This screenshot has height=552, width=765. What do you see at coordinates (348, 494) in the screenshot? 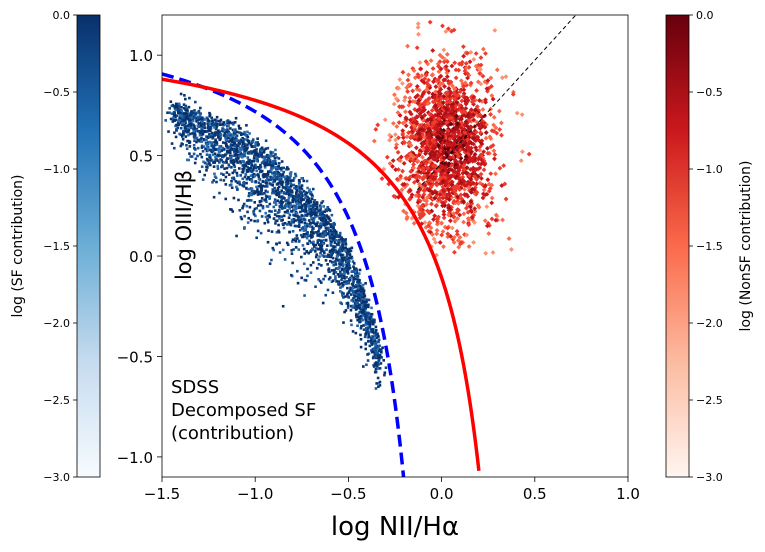
I see `x-tick-label: −0.5` at bounding box center [348, 494].